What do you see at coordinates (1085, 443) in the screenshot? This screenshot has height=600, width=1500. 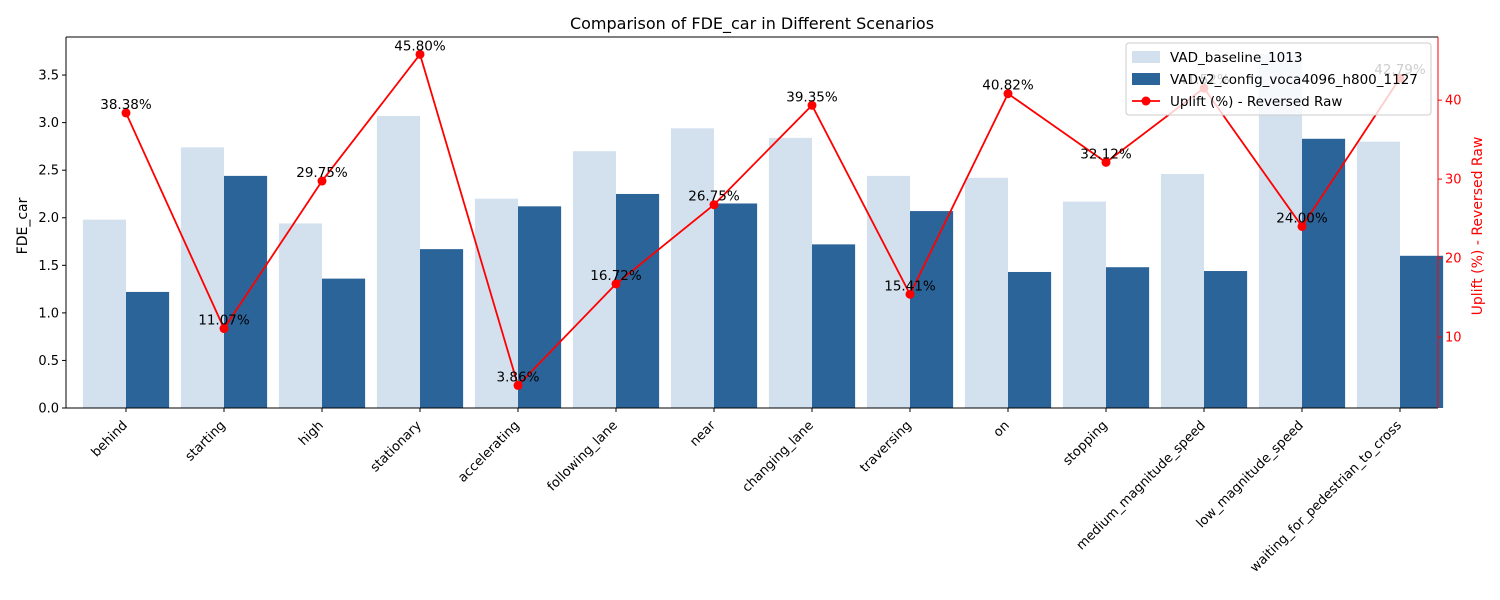 I see `x-tick-label: stopping` at bounding box center [1085, 443].